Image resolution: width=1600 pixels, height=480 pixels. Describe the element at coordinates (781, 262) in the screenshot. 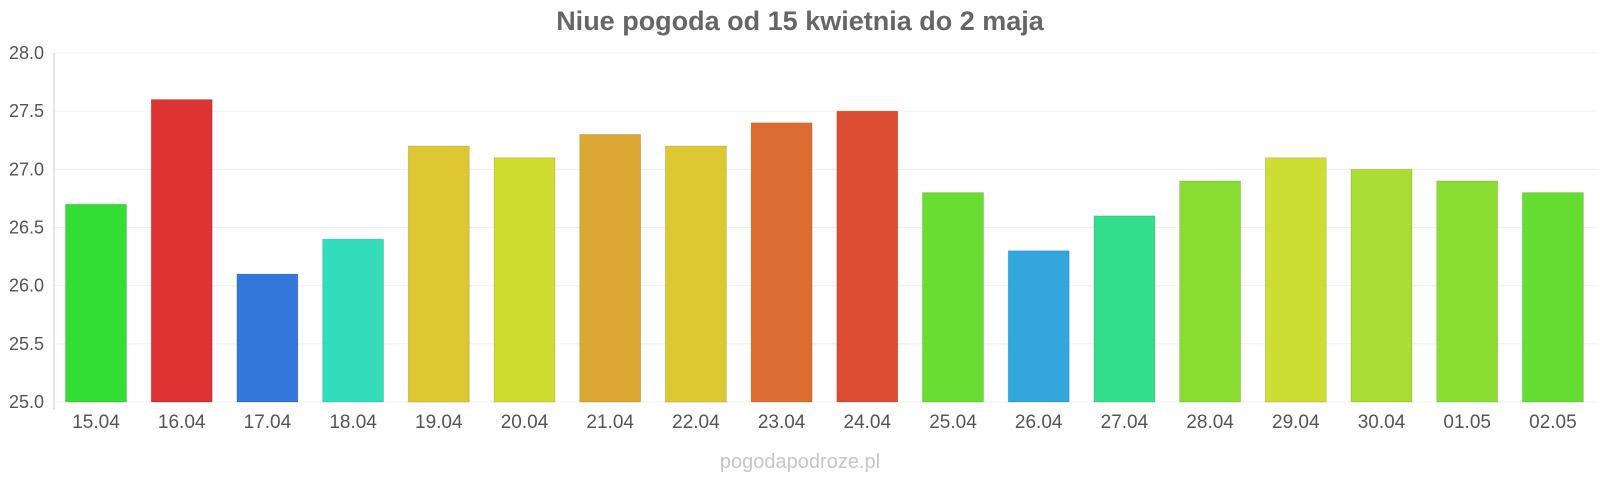

I see `bar-23.04` at that location.